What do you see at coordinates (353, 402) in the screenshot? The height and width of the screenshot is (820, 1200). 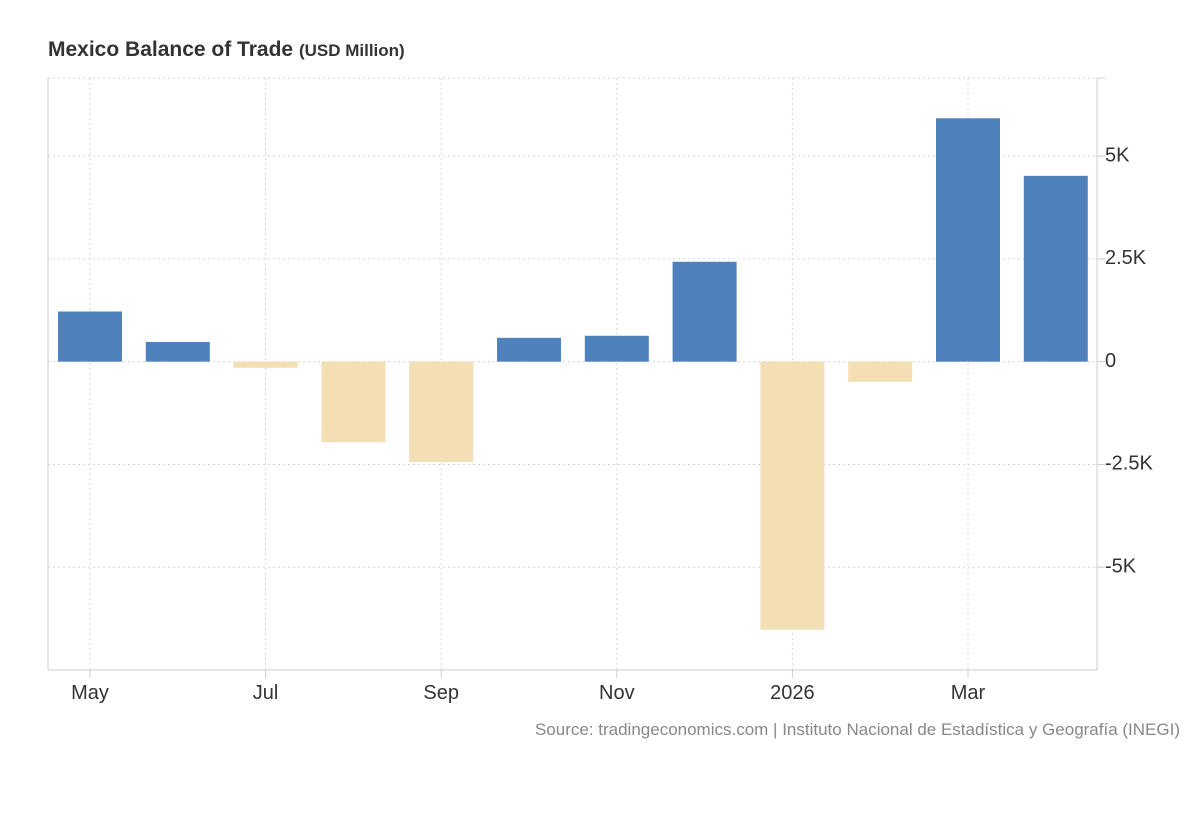 I see `bar-aug` at bounding box center [353, 402].